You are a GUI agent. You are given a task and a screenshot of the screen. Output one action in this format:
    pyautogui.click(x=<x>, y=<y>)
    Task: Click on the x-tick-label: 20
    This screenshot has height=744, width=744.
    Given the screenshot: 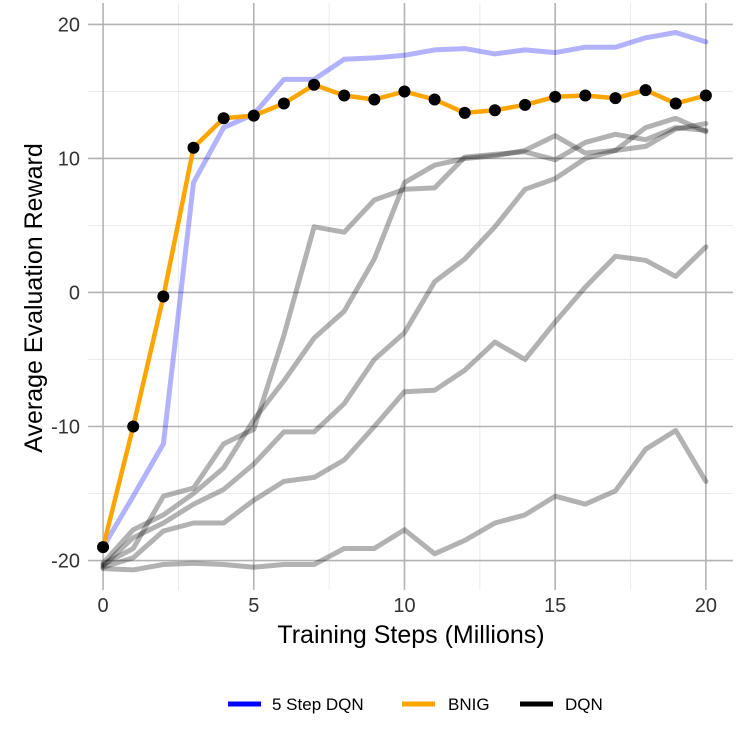 What is the action you would take?
    pyautogui.click(x=706, y=606)
    